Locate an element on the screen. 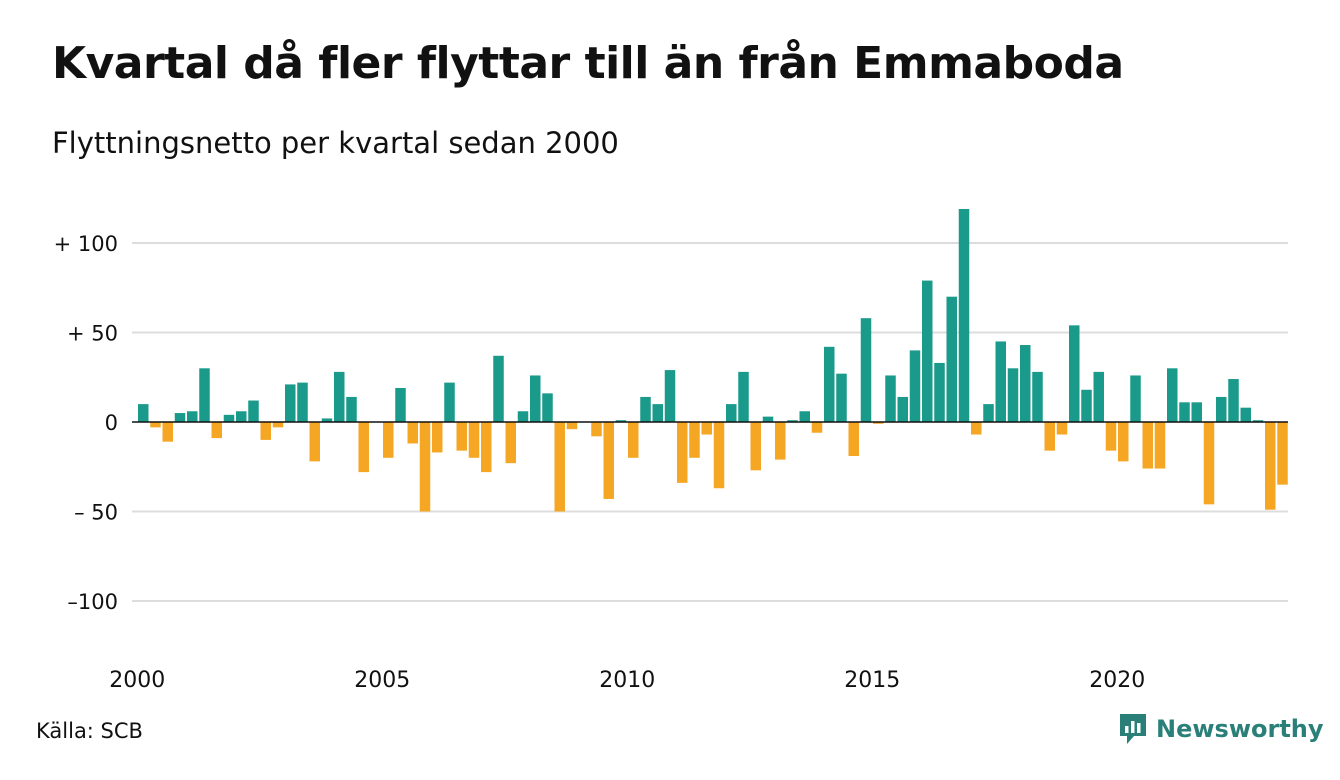 This screenshot has width=1340, height=780. y-tick-label: + 100 is located at coordinates (86, 244).